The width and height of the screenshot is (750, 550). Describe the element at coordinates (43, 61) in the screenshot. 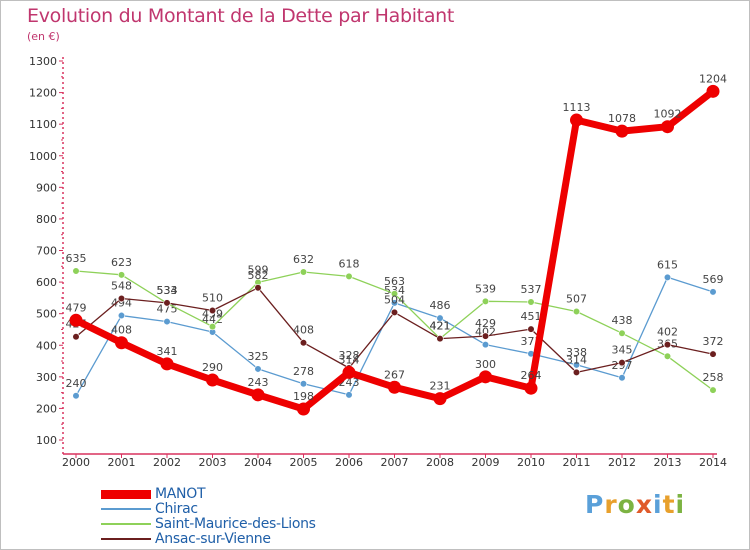

I see `y-tick-label: 1300` at that location.